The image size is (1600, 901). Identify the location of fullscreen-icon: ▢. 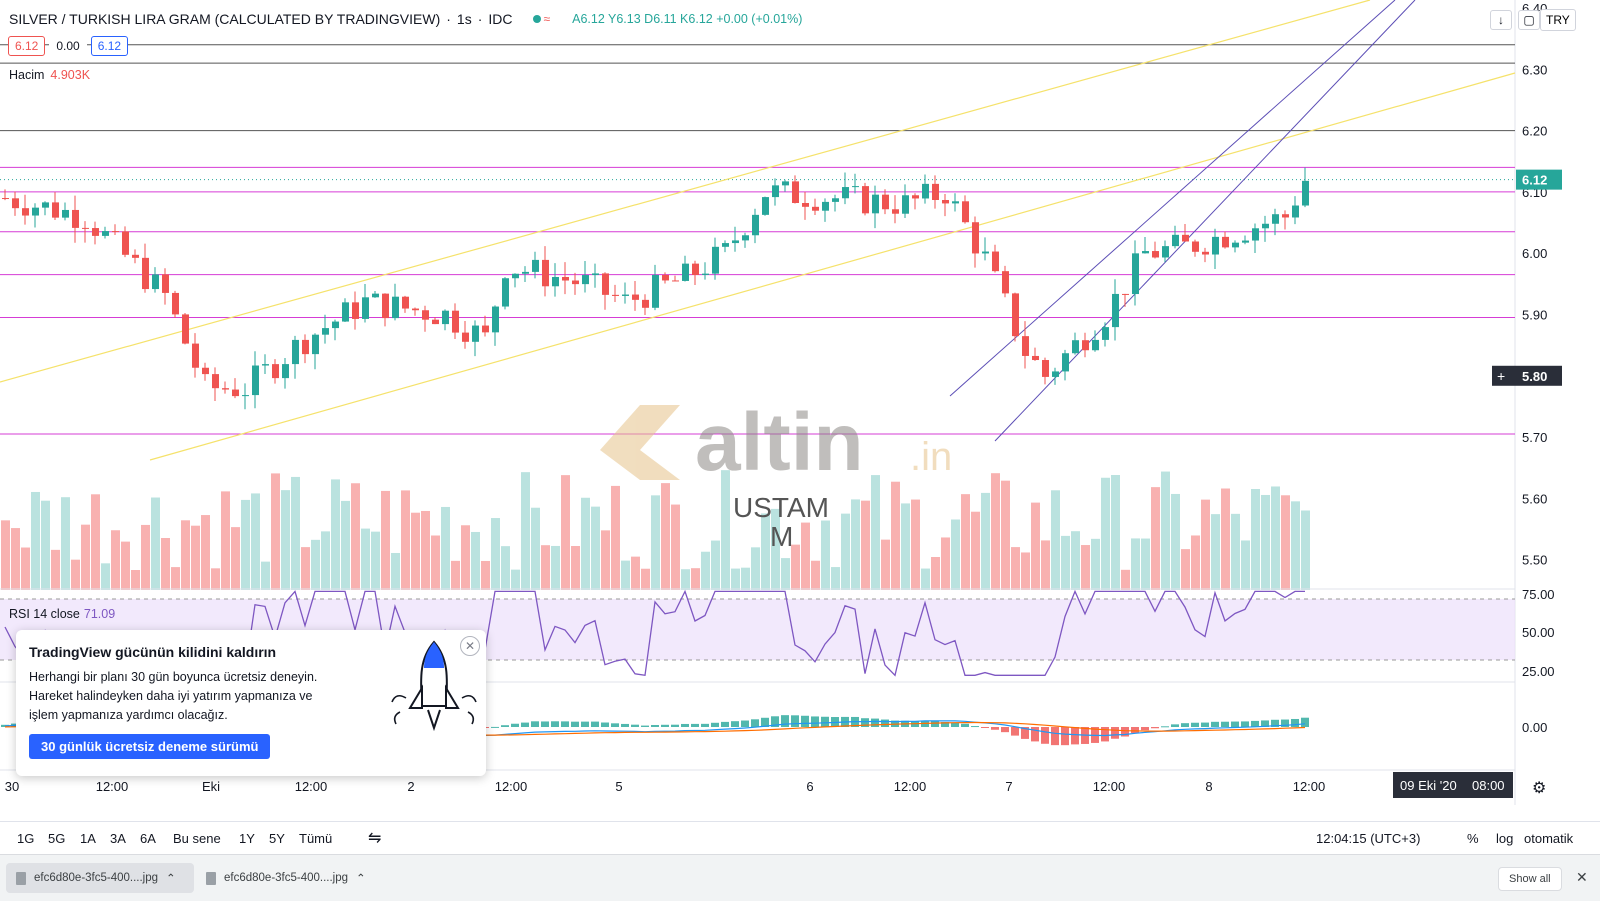
(1529, 20).